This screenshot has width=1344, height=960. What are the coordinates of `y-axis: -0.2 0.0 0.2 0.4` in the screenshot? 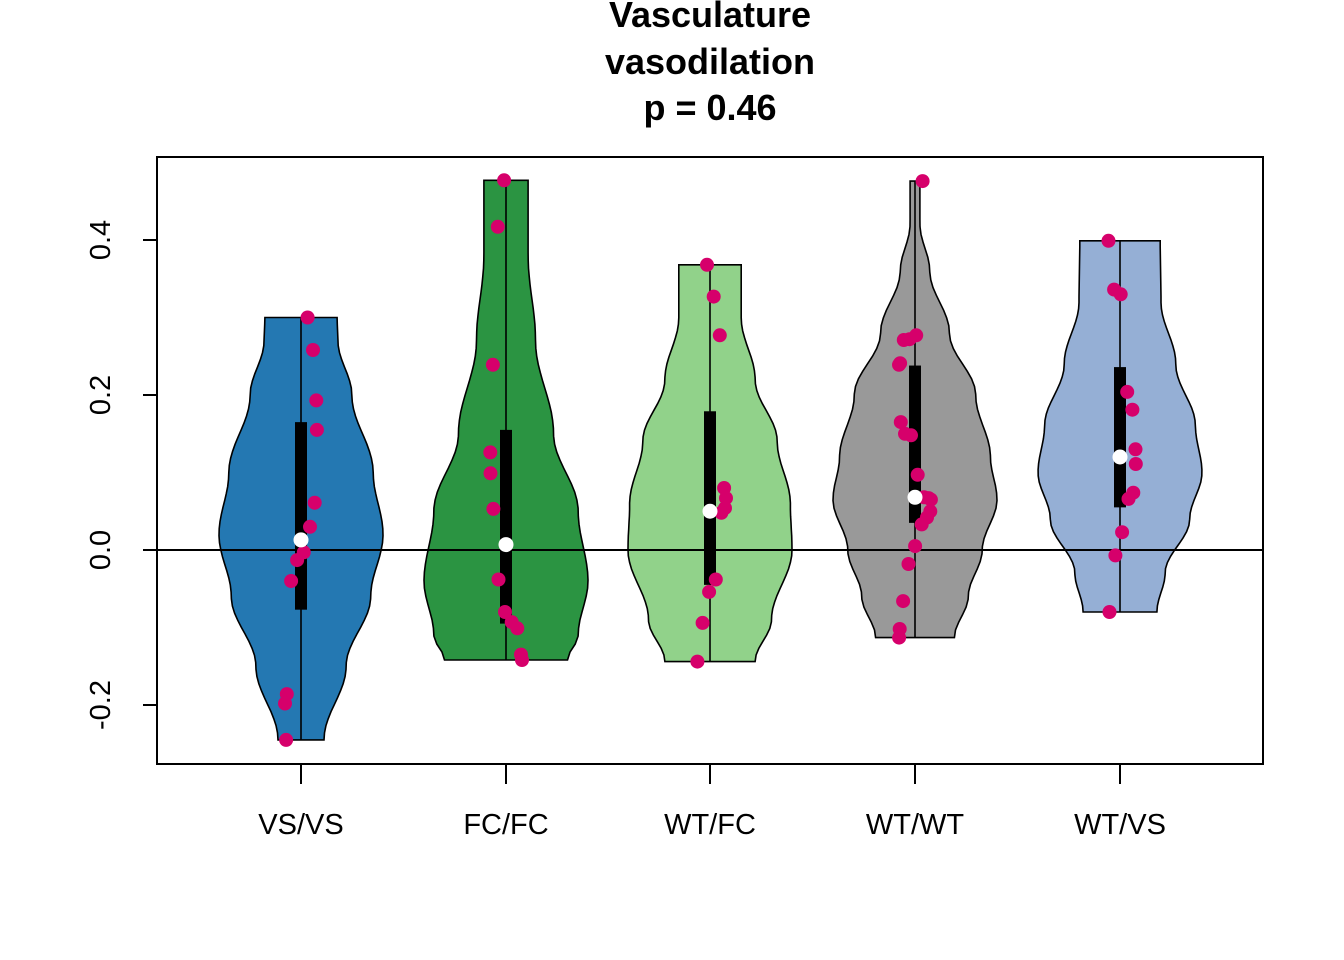 It's located at (121, 475).